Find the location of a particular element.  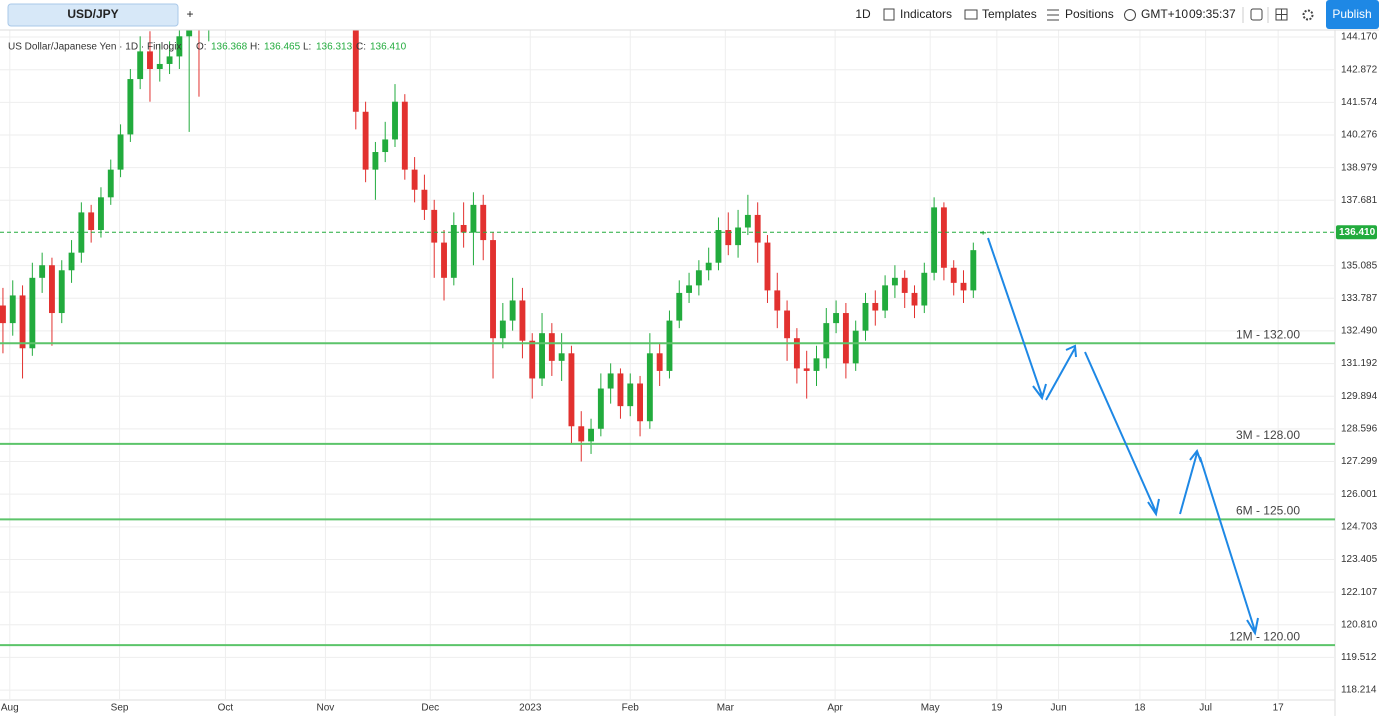

y-tick-label: 128.596 is located at coordinates (1359, 429).